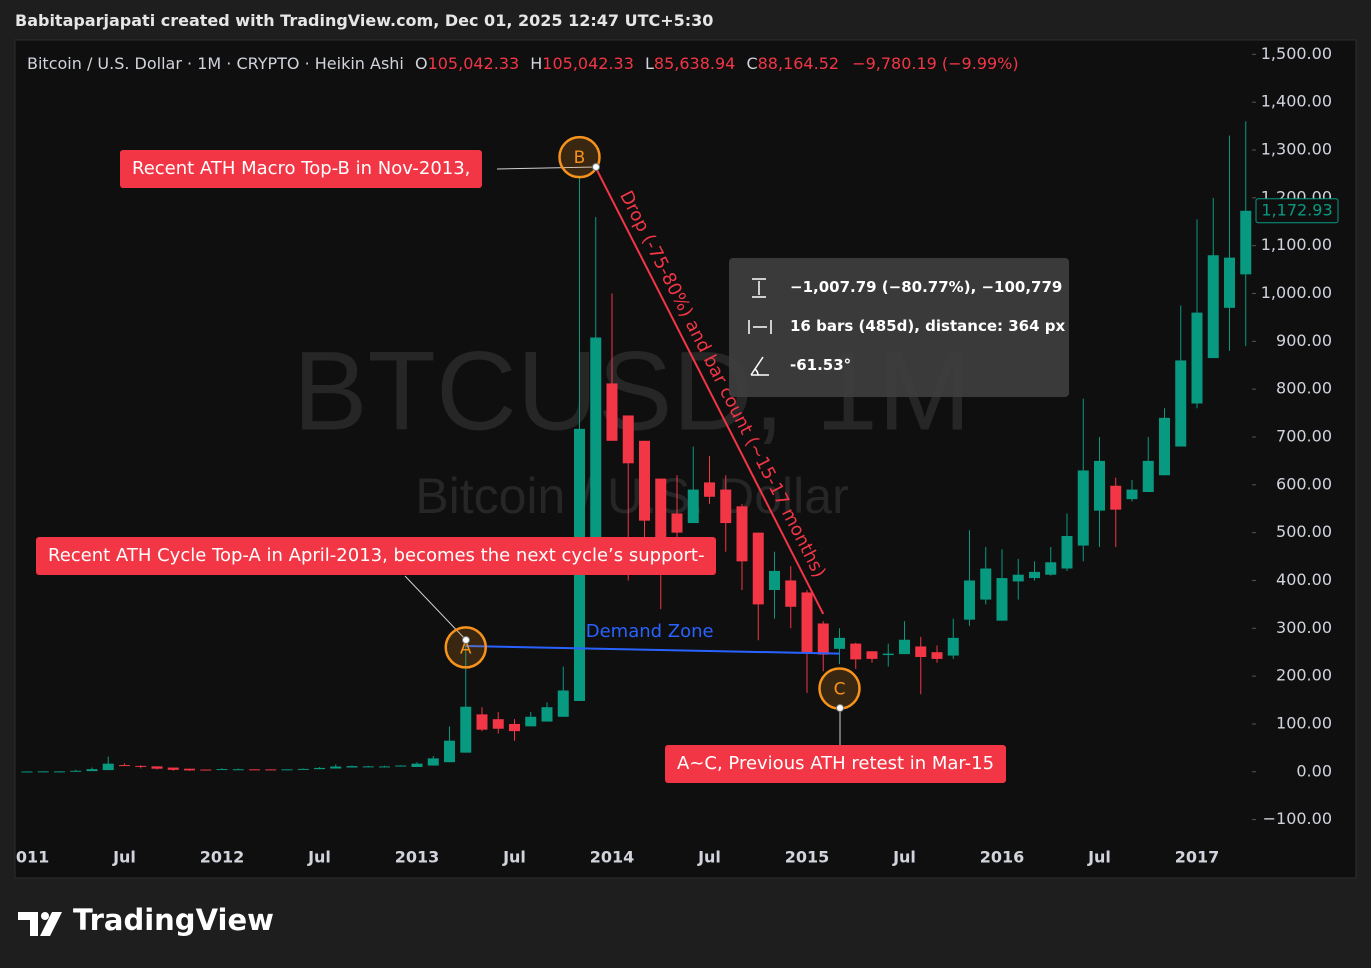 This screenshot has width=1371, height=968. What do you see at coordinates (546, 168) in the screenshot?
I see `connector` at bounding box center [546, 168].